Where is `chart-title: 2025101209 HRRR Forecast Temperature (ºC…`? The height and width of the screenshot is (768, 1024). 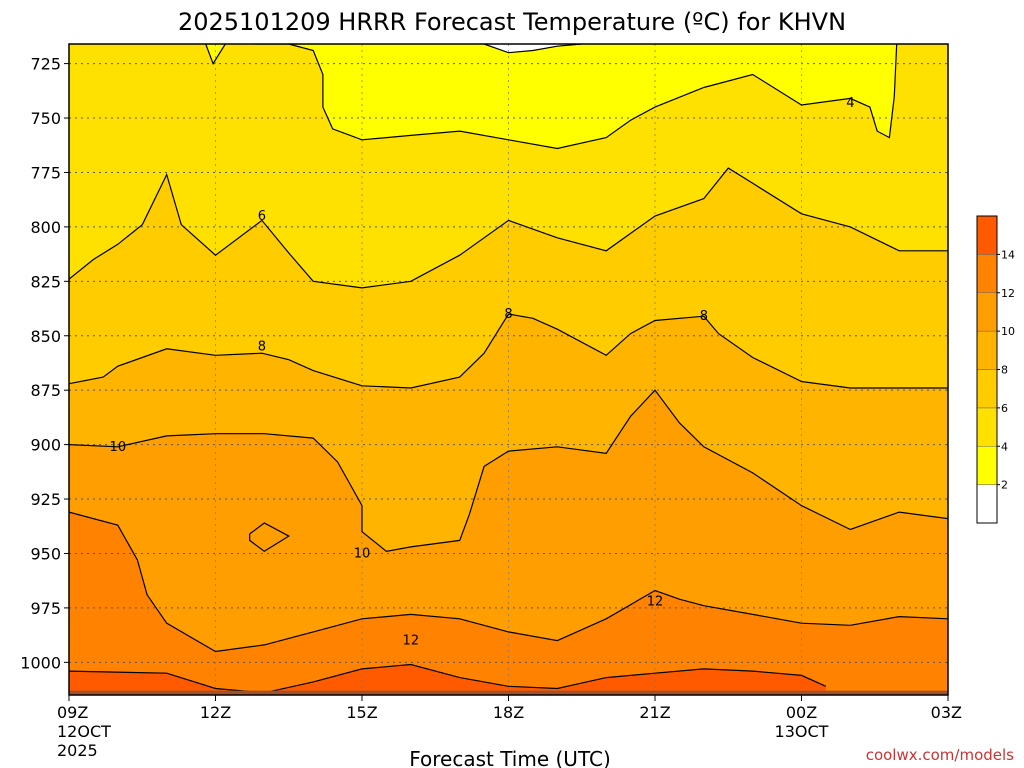
chart-title: 2025101209 HRRR Forecast Temperature (ºC… is located at coordinates (512, 22).